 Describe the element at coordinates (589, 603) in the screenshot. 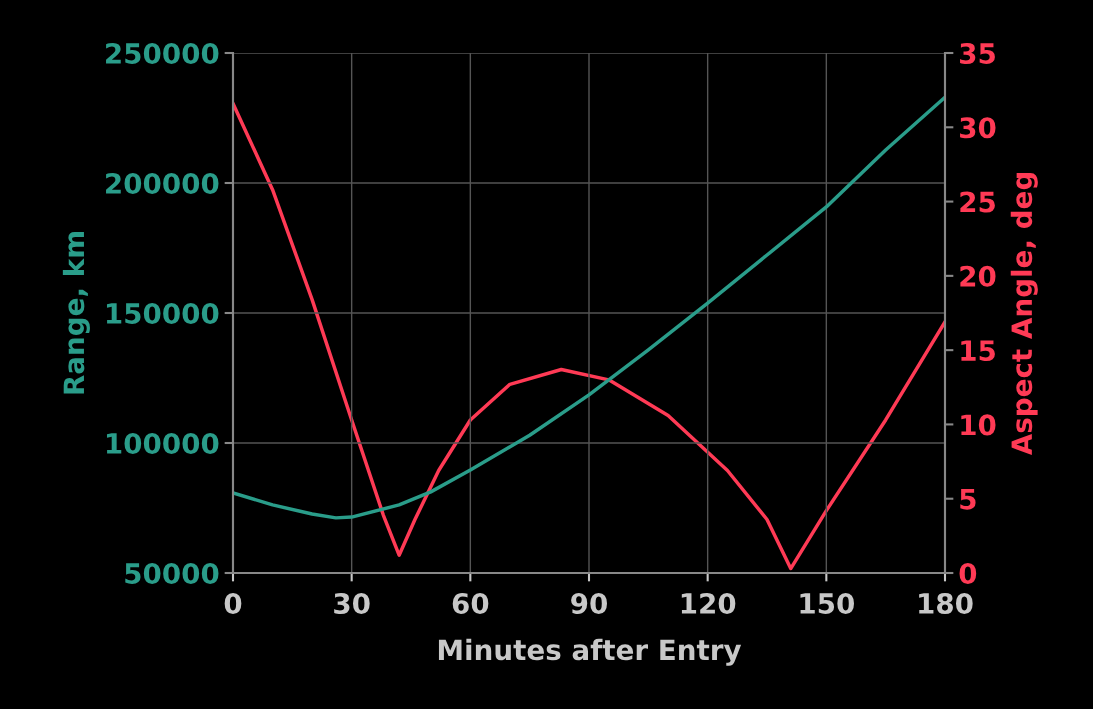

I see `x-tick-label: 90` at that location.